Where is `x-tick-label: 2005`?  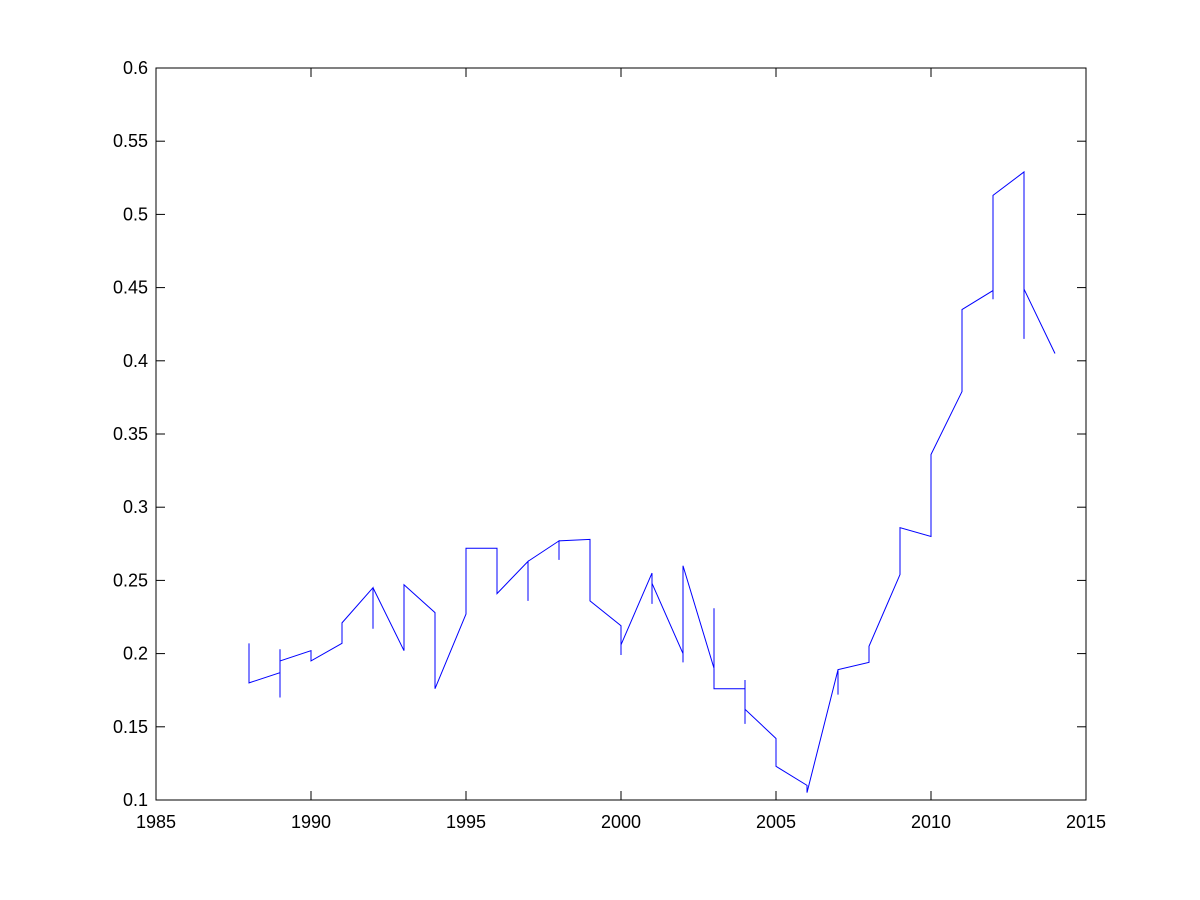
x-tick-label: 2005 is located at coordinates (776, 822).